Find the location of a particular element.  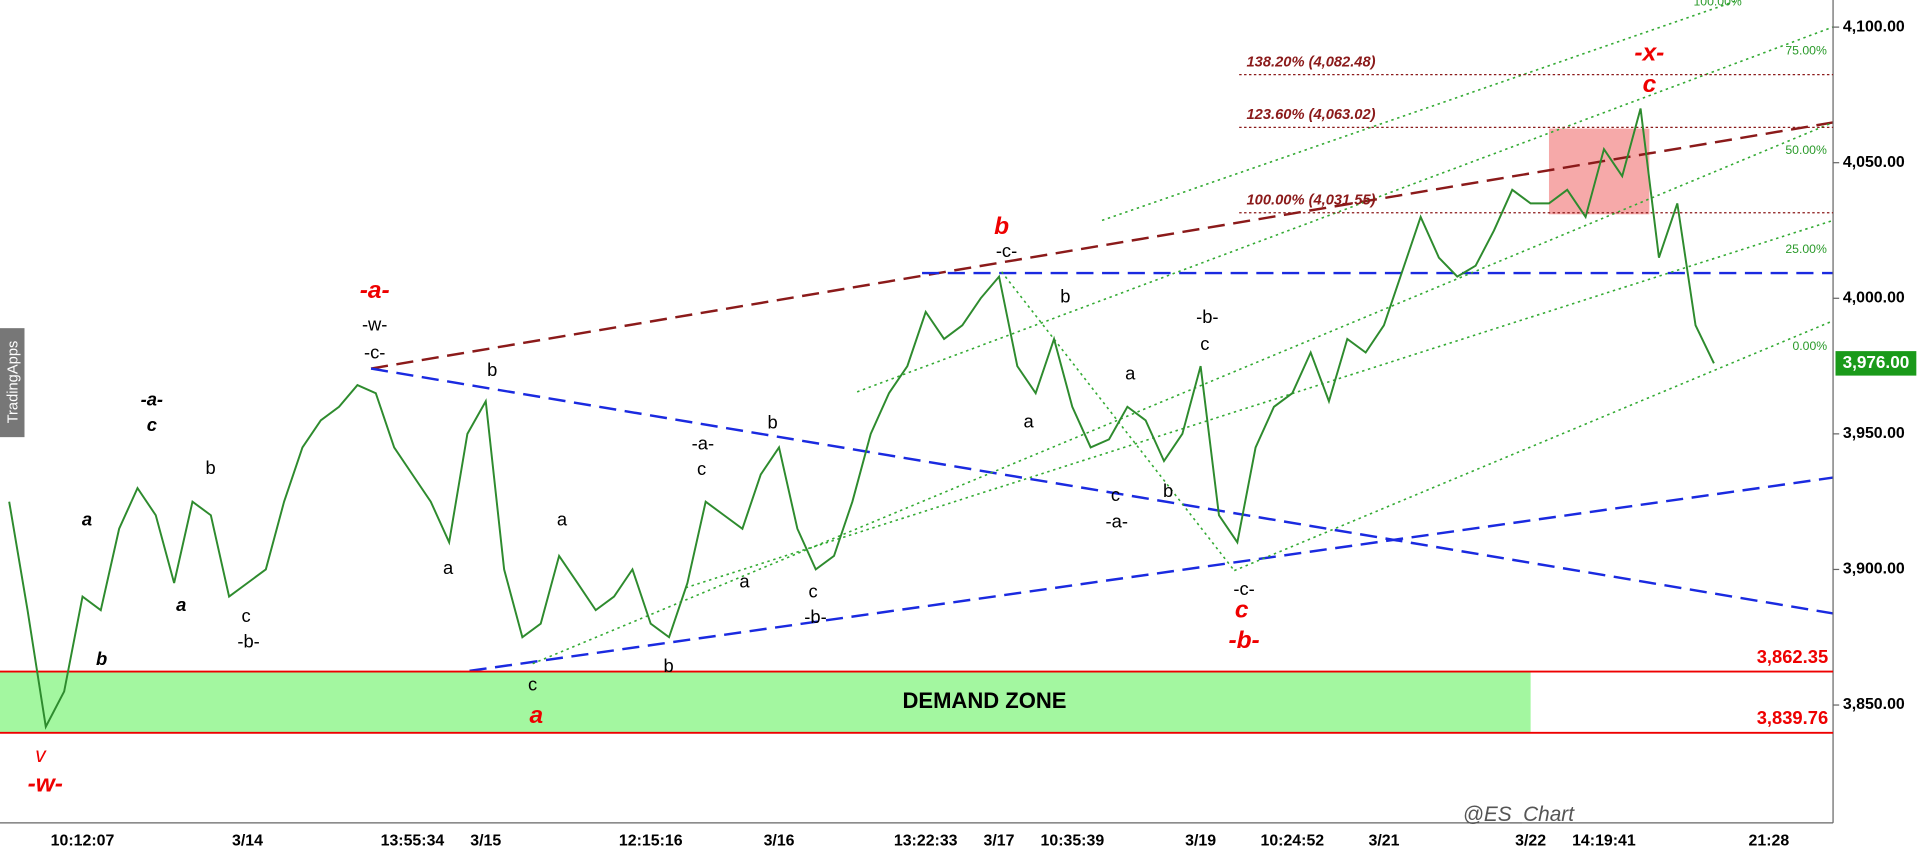

y-tick-label: 4,000.00 is located at coordinates (1874, 297).